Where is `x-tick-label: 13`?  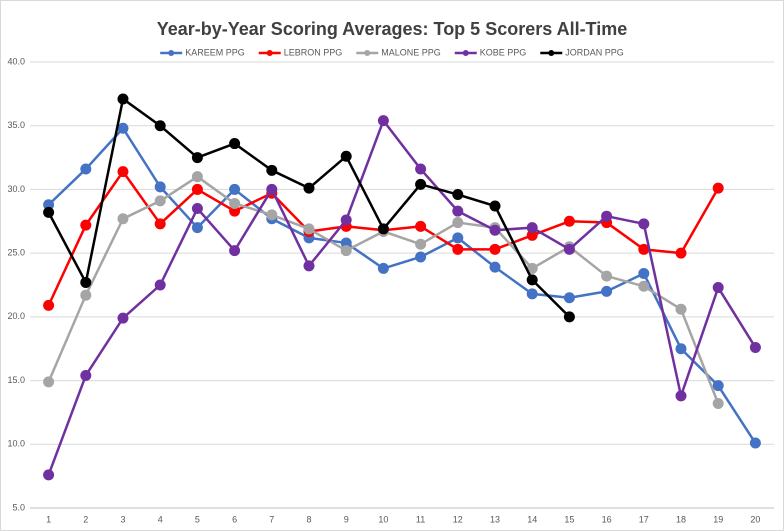 x-tick-label: 13 is located at coordinates (495, 519).